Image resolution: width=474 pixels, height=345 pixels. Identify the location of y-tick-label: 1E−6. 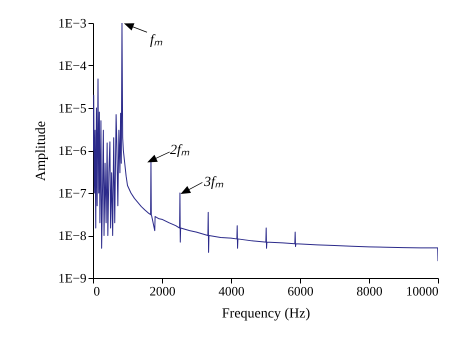
(72, 150).